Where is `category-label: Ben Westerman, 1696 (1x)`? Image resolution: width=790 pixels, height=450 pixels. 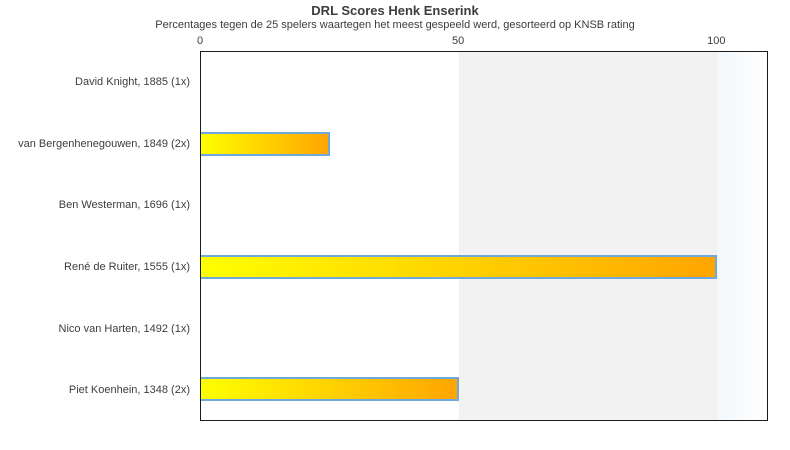 category-label: Ben Westerman, 1696 (1x) is located at coordinates (124, 205).